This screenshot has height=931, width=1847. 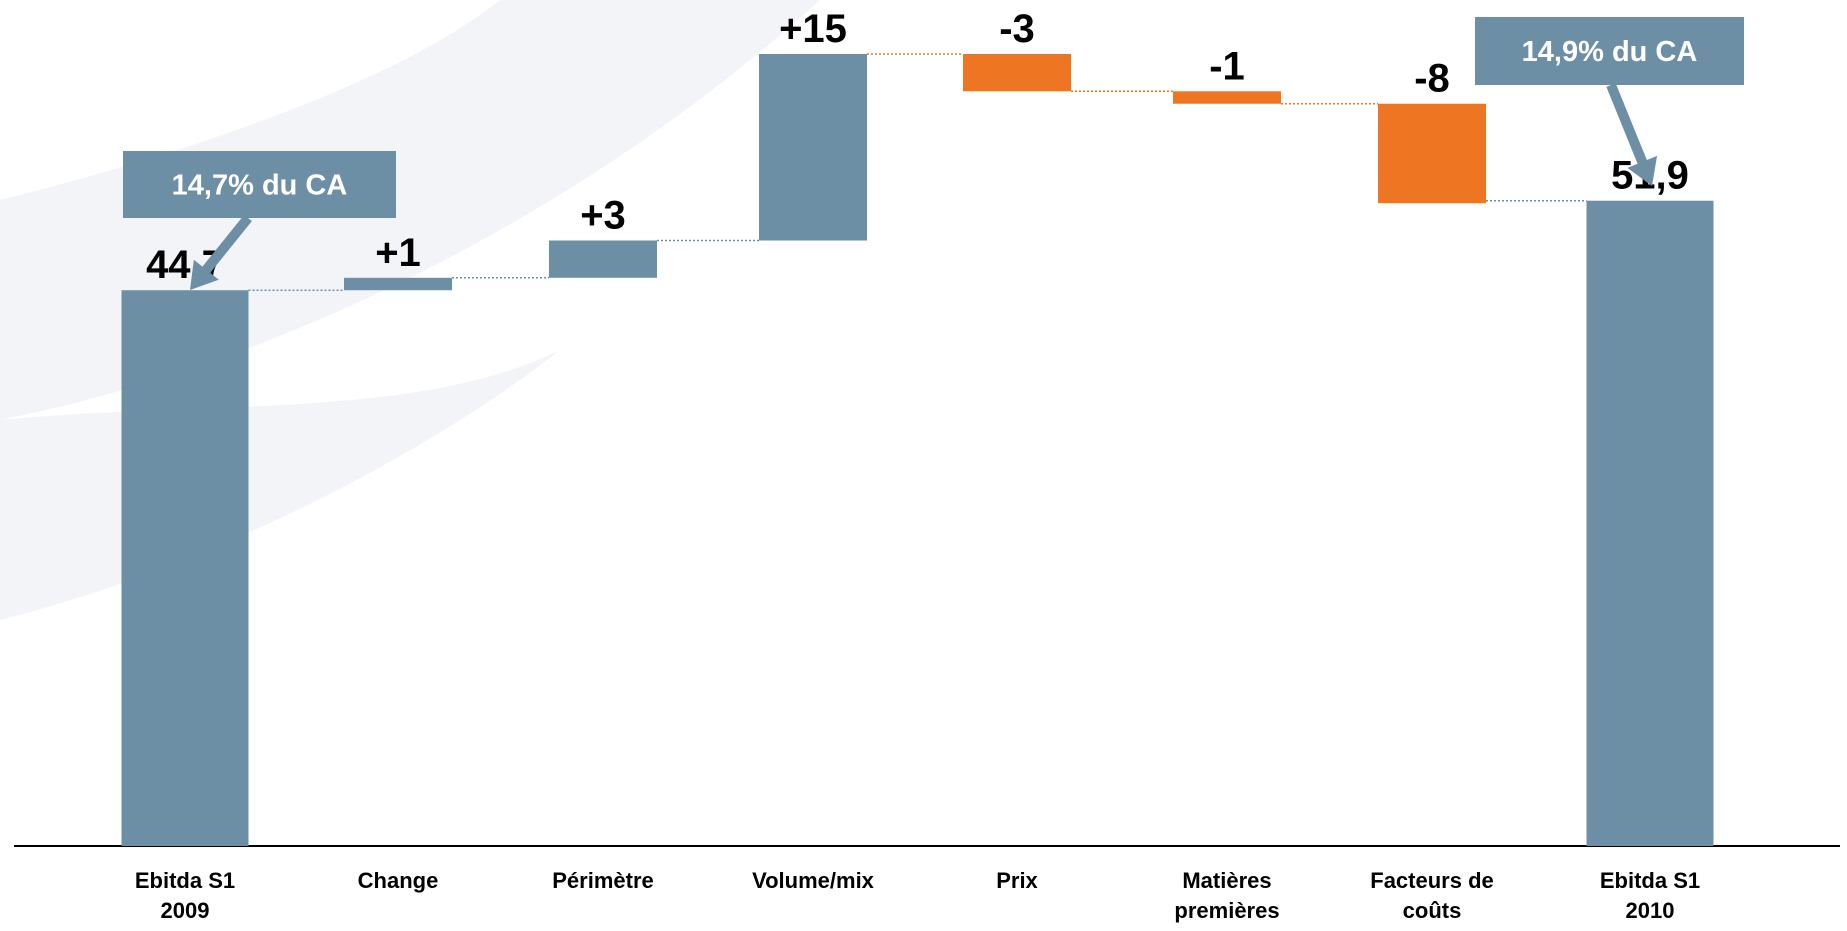 What do you see at coordinates (813, 880) in the screenshot?
I see `x-tick-label: Volume/mix` at bounding box center [813, 880].